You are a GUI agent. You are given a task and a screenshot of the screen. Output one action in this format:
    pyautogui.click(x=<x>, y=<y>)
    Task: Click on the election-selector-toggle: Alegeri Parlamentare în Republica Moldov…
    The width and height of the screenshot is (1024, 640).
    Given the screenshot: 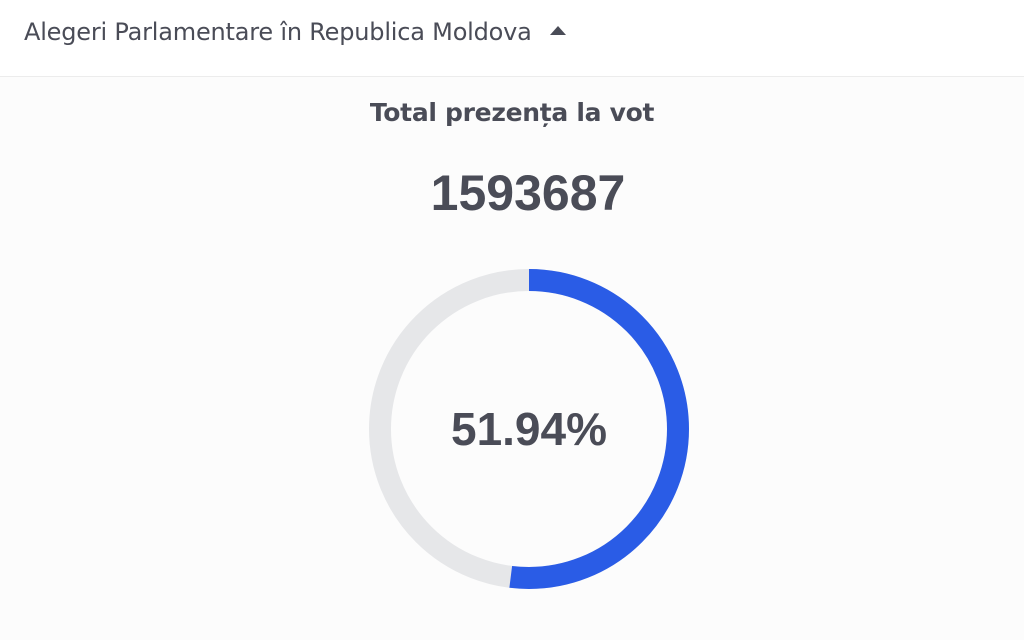 What is the action you would take?
    pyautogui.click(x=295, y=32)
    